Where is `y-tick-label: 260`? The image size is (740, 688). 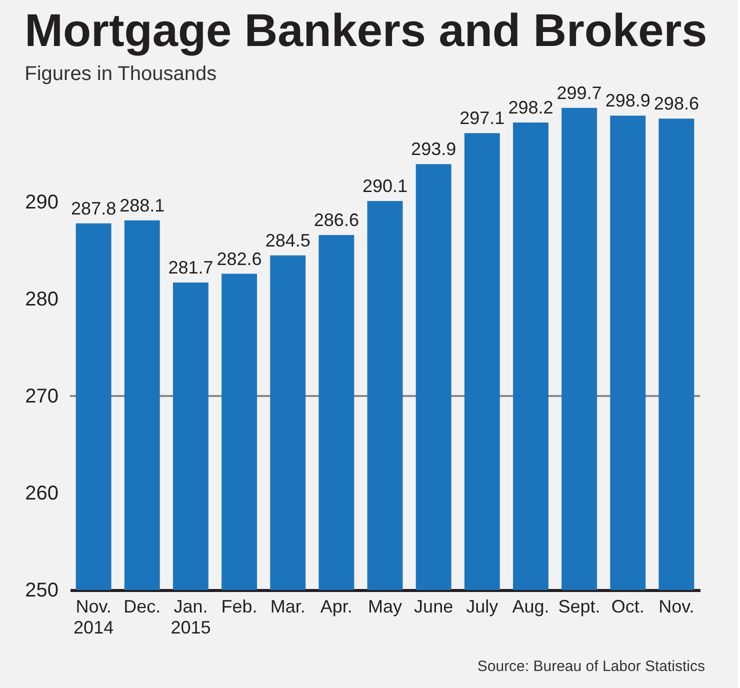
y-tick-label: 260 is located at coordinates (41, 493).